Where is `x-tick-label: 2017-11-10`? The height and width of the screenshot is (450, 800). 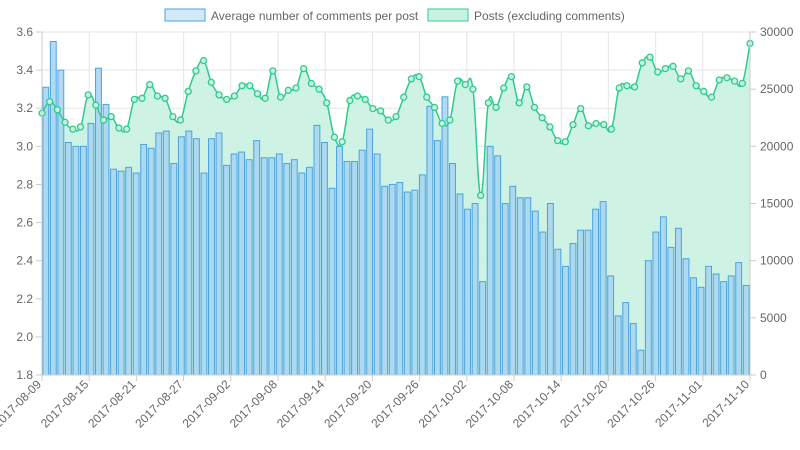 x-tick-label: 2017-11-10 is located at coordinates (725, 403).